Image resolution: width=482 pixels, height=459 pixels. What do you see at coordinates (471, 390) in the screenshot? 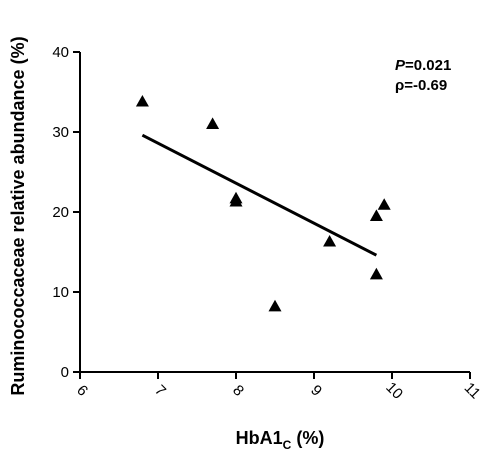
I see `x-tick-label: 11` at bounding box center [471, 390].